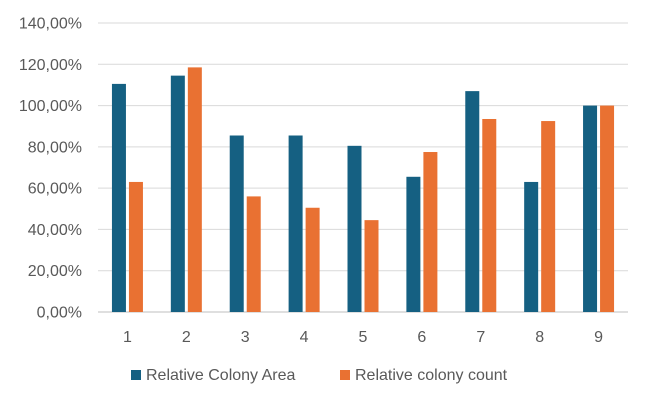  What do you see at coordinates (55, 147) in the screenshot?
I see `y-tick-label: 80,00%` at bounding box center [55, 147].